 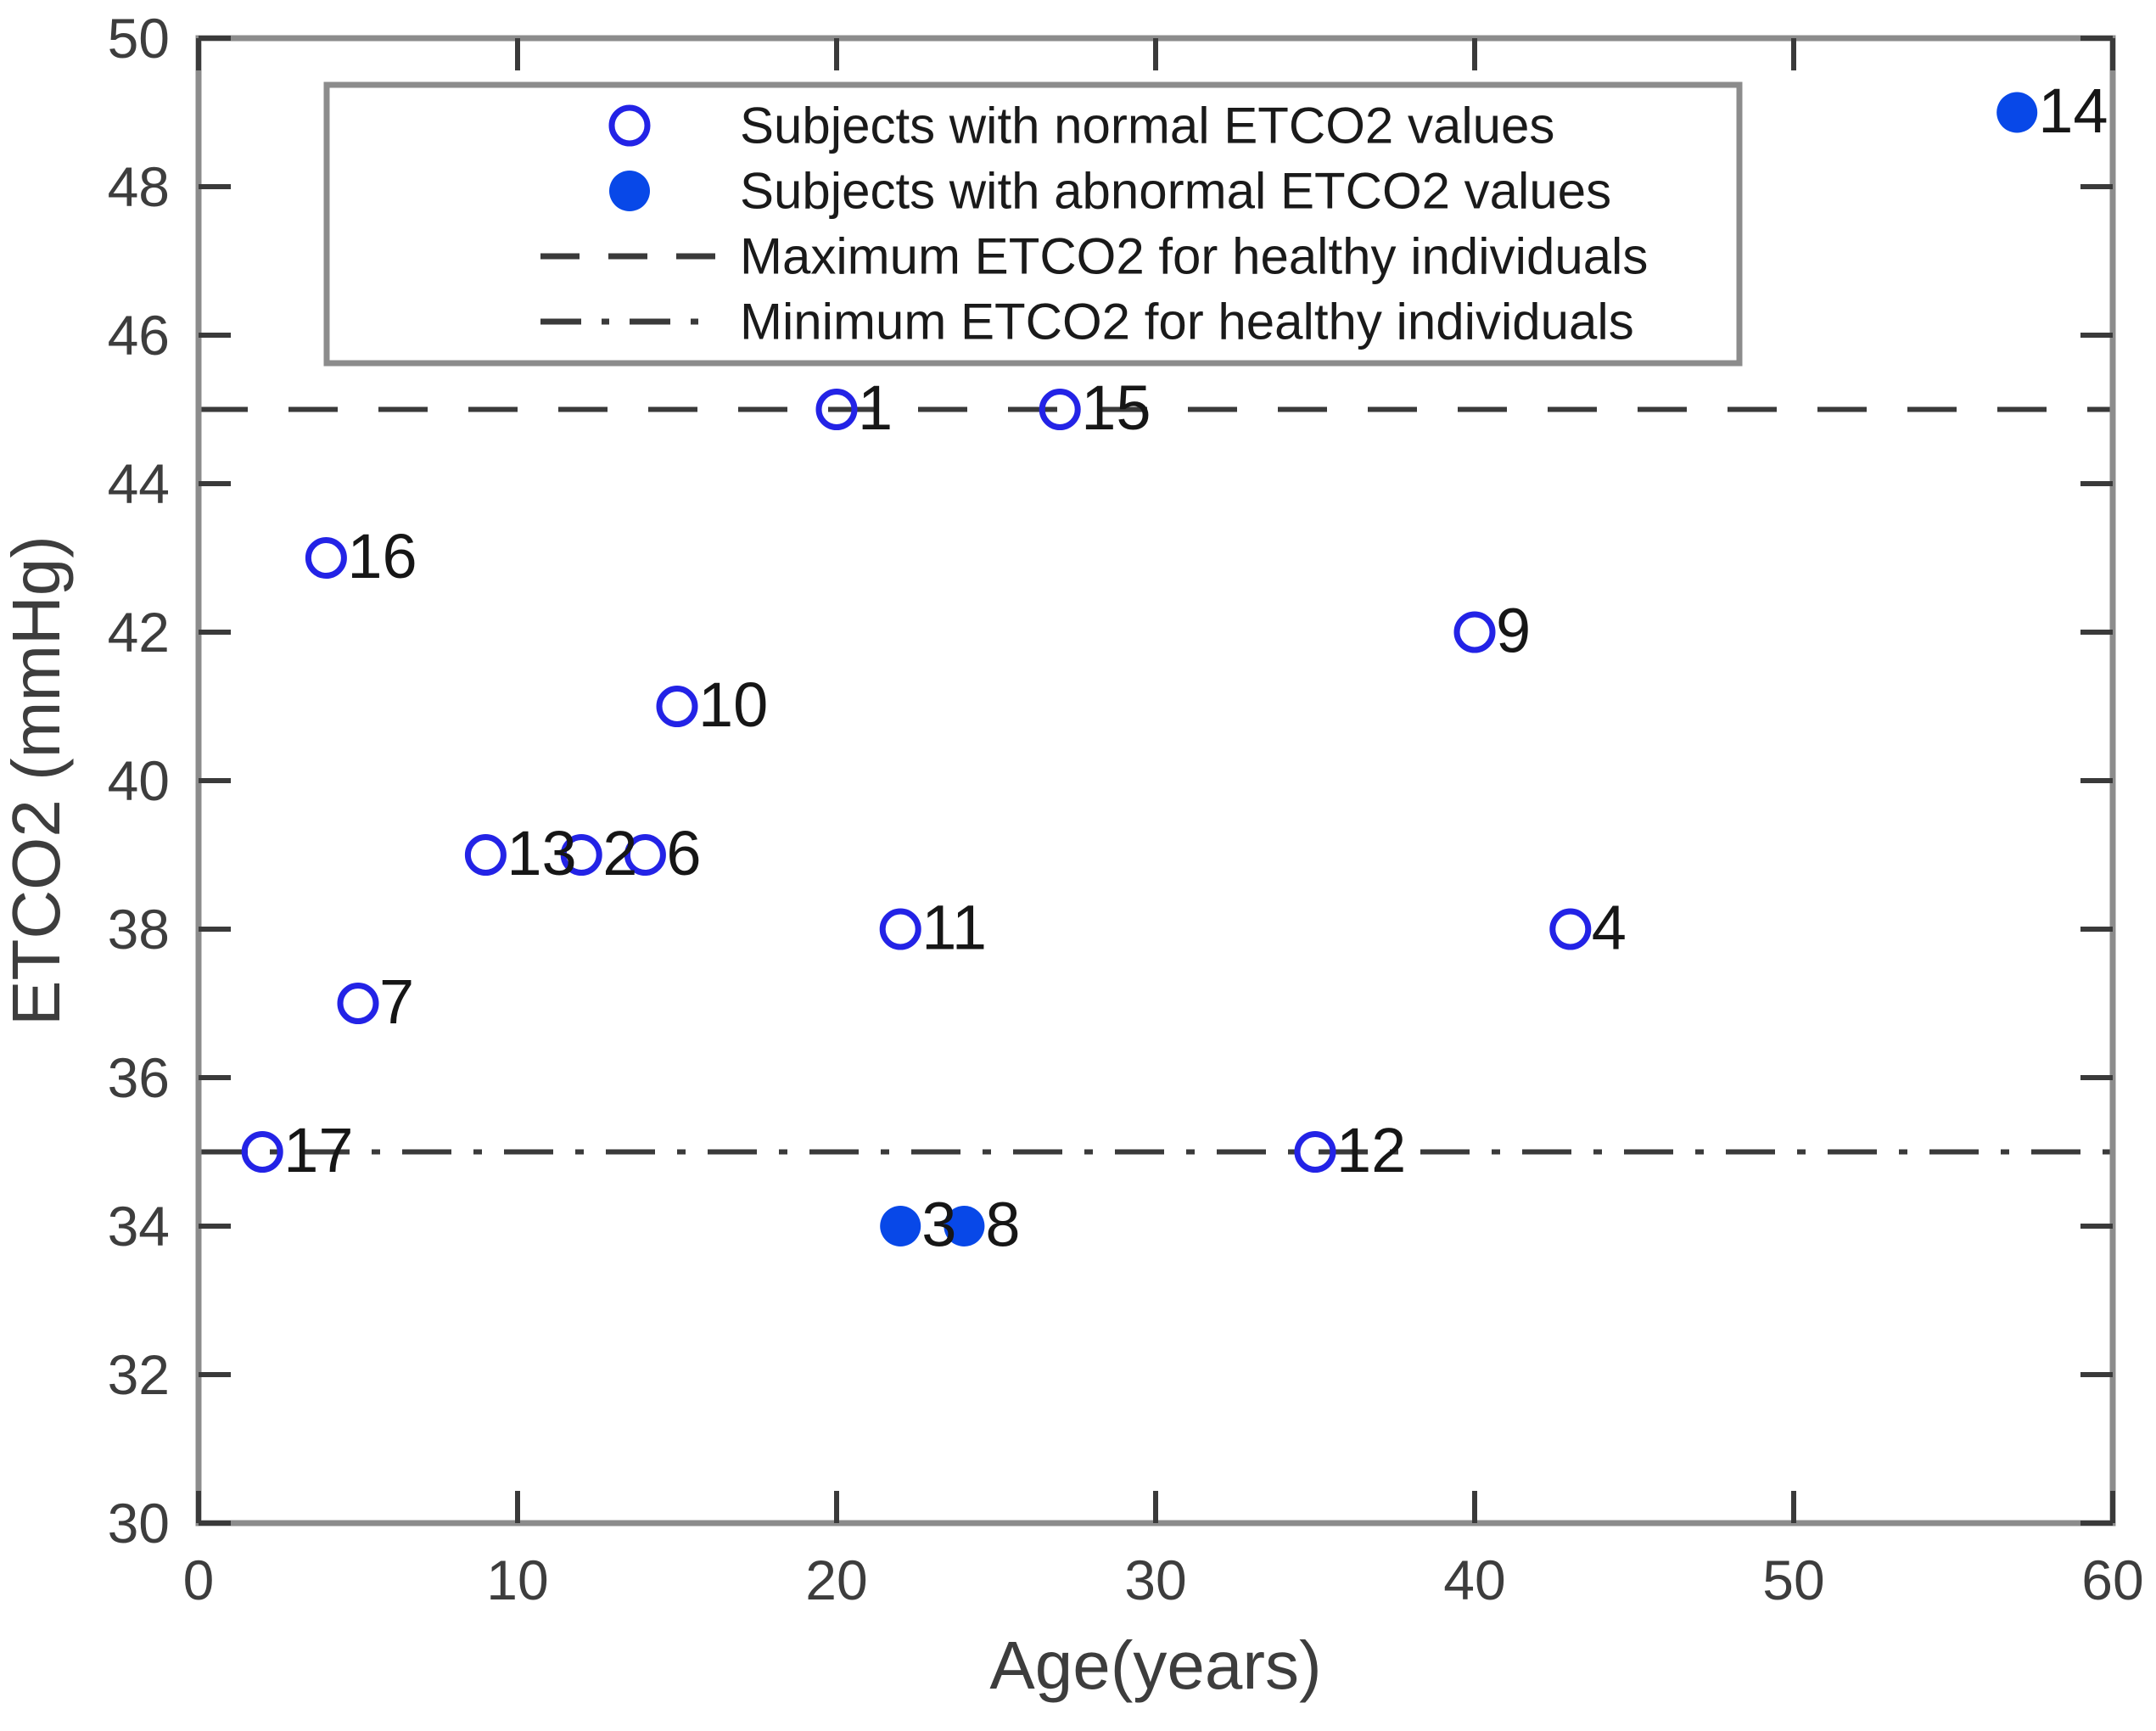 What do you see at coordinates (2112, 1580) in the screenshot?
I see `x-tick-label: 60` at bounding box center [2112, 1580].